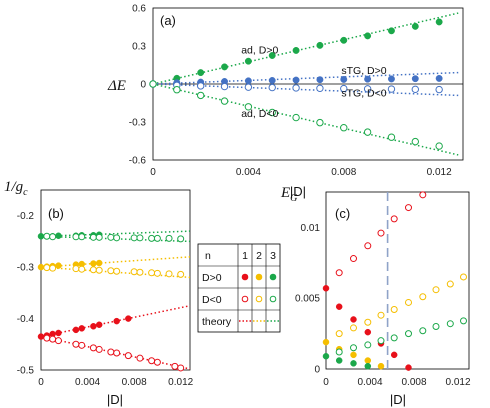 Image resolution: width=490 pixels, height=408 pixels. I want to click on panel-b-ytick: -0.4, so click(26, 319).